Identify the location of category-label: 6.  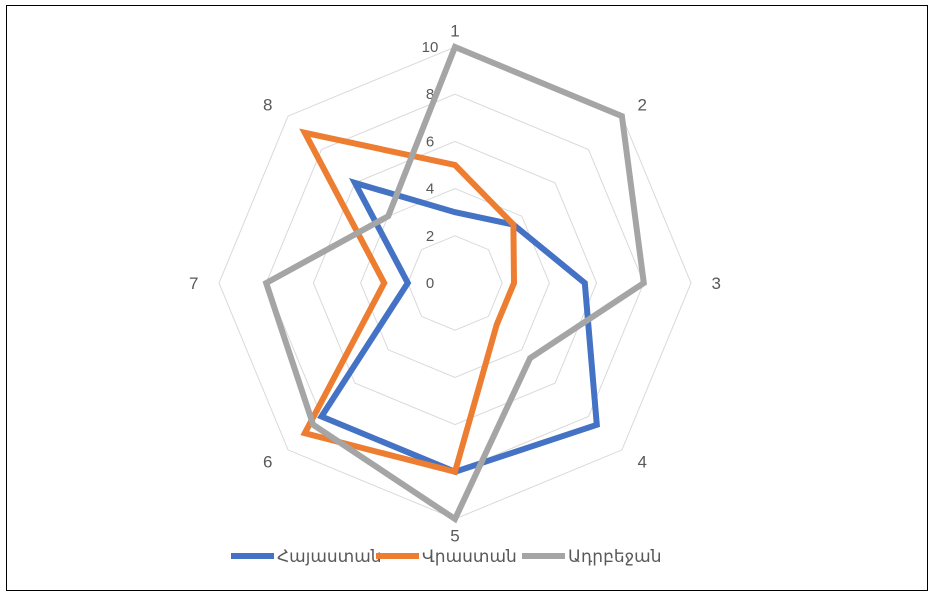
(267, 462).